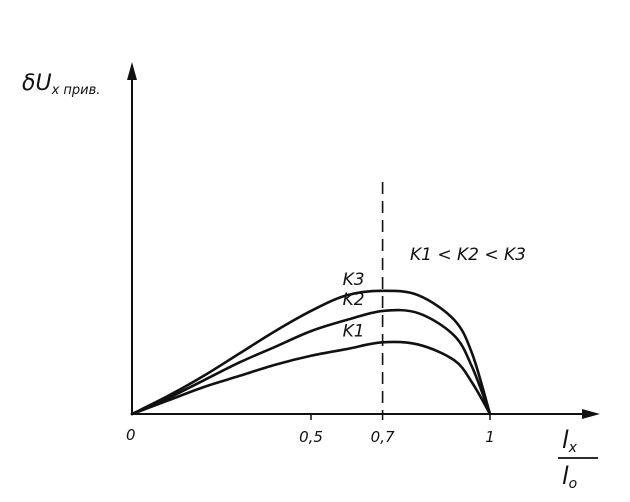  I want to click on relation-annotation: K1 < K2 < K3, so click(468, 255).